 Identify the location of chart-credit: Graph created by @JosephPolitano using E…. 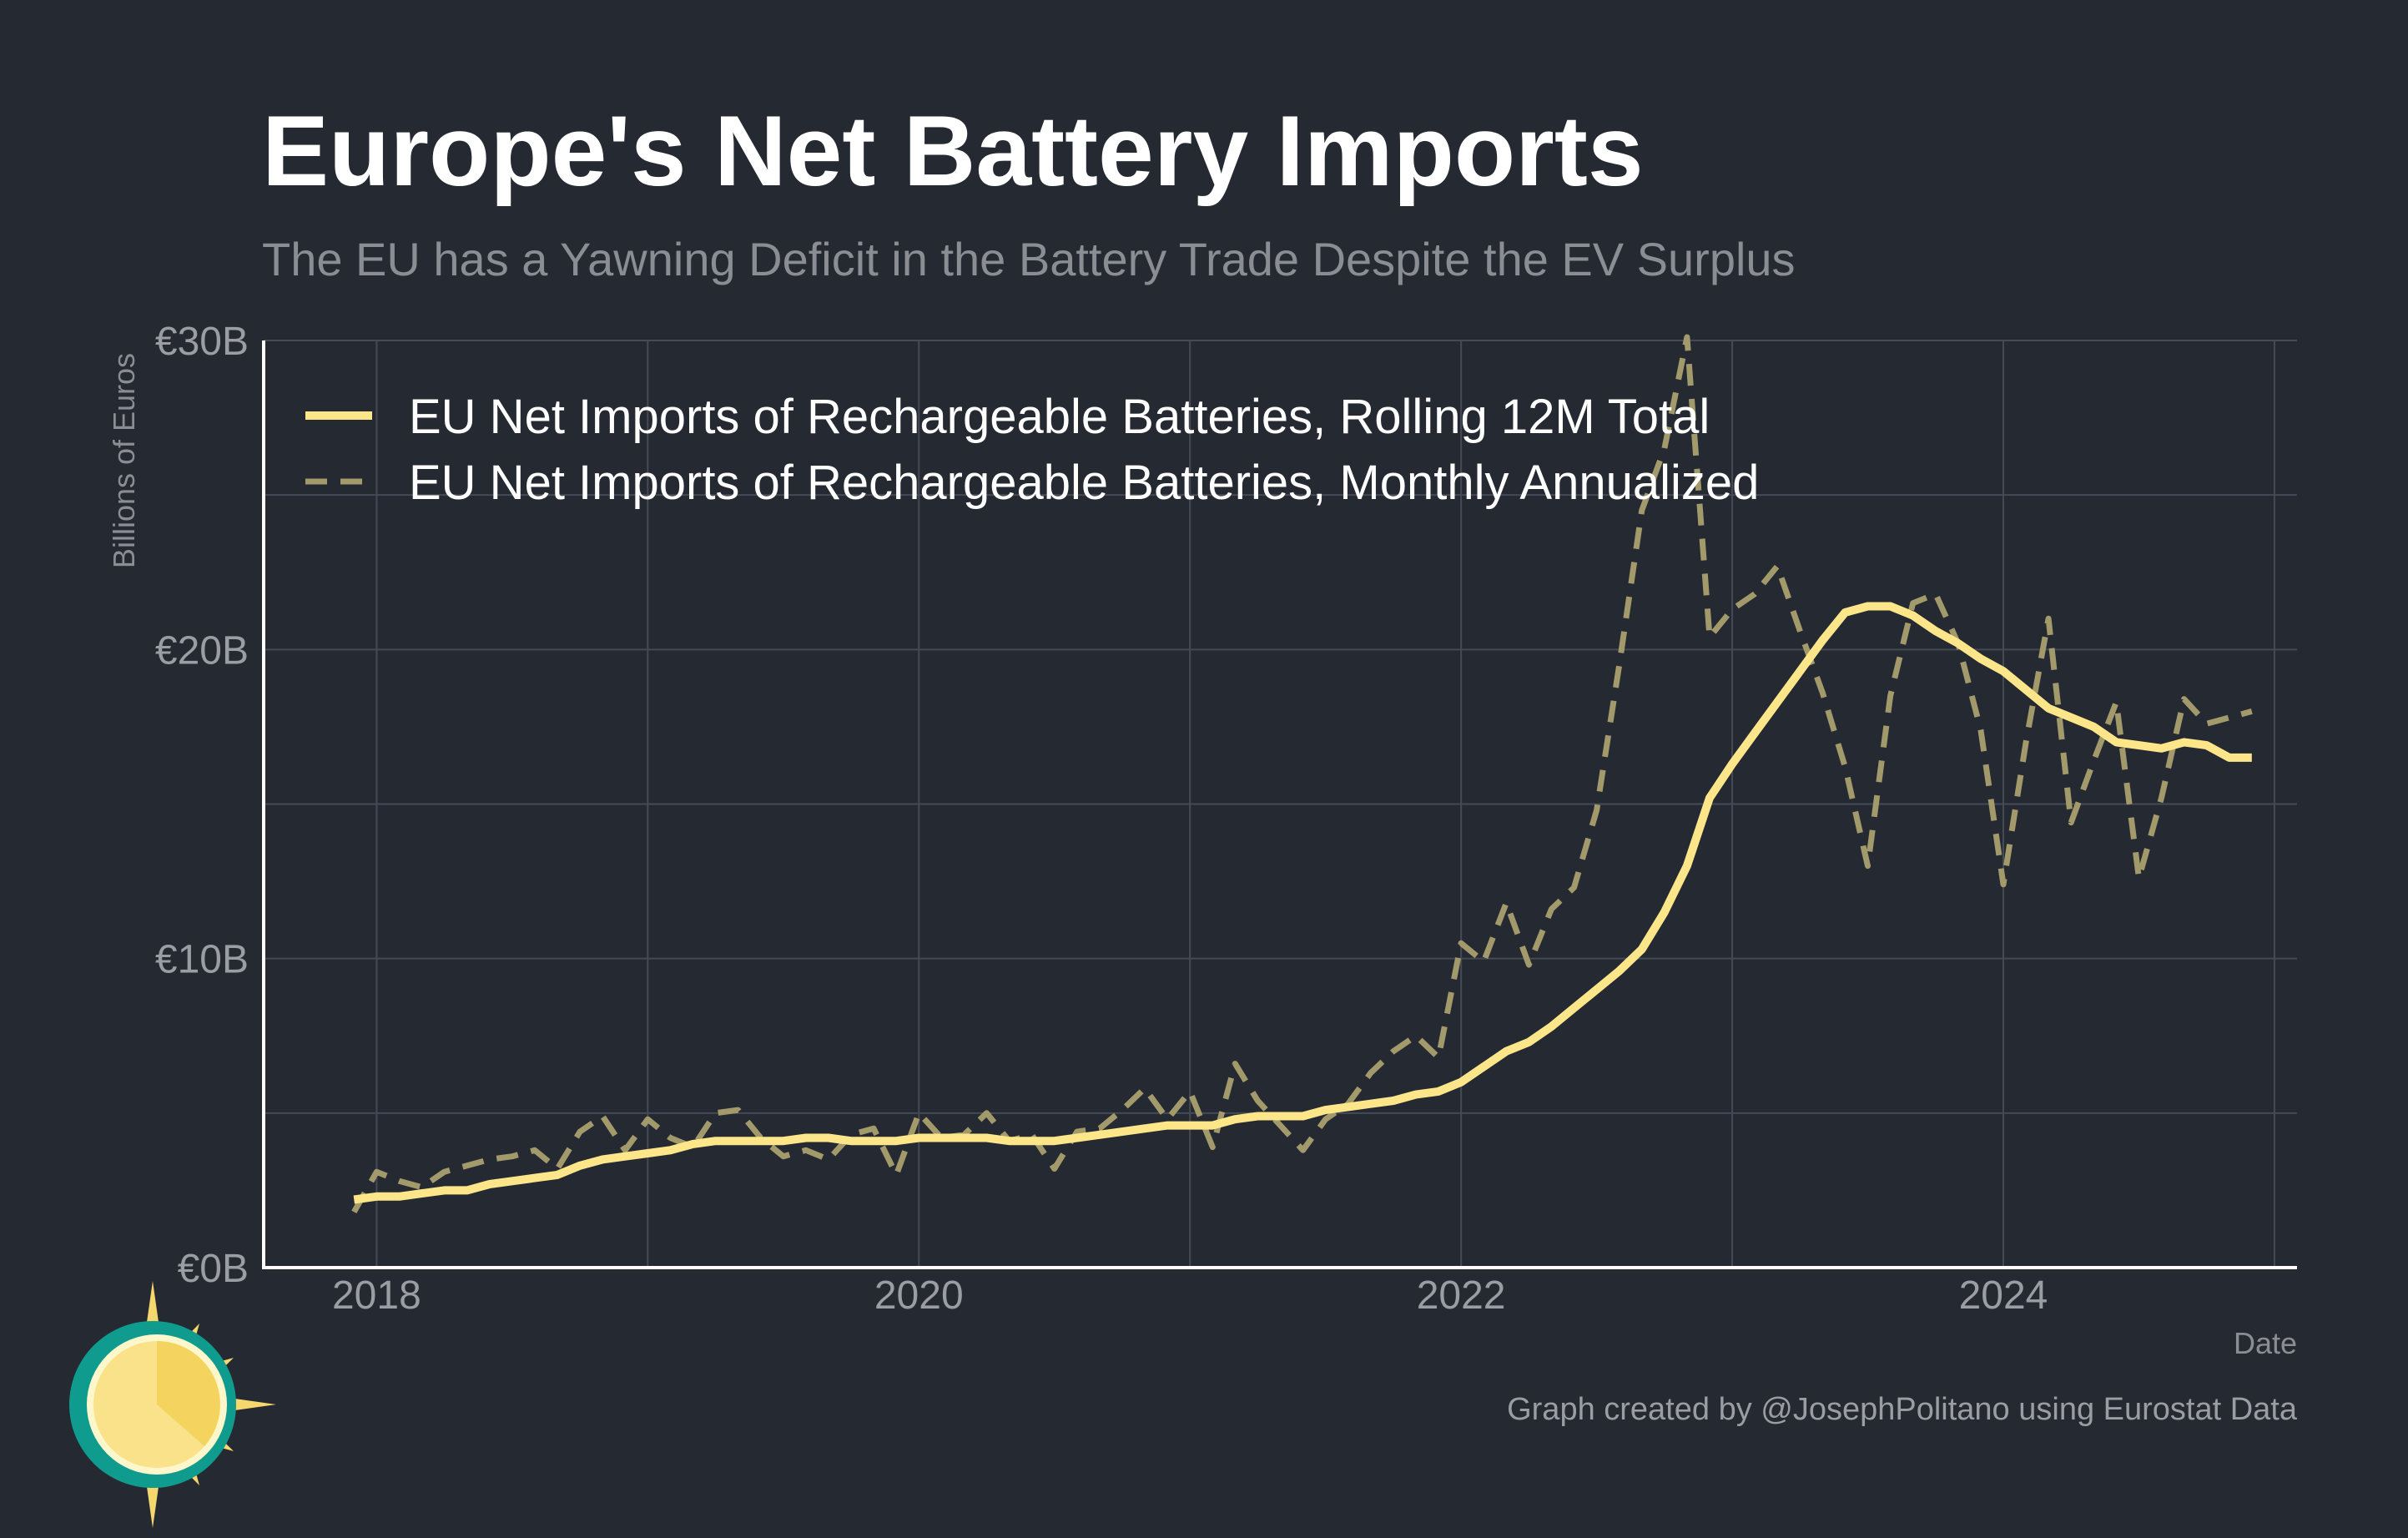
(1902, 1409).